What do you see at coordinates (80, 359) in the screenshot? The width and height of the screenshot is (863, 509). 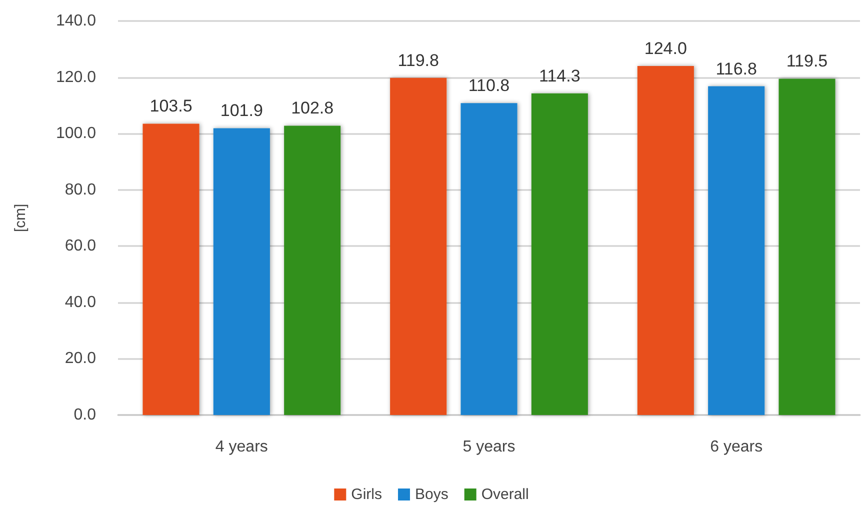 I see `y-tick-label: 20.0` at bounding box center [80, 359].